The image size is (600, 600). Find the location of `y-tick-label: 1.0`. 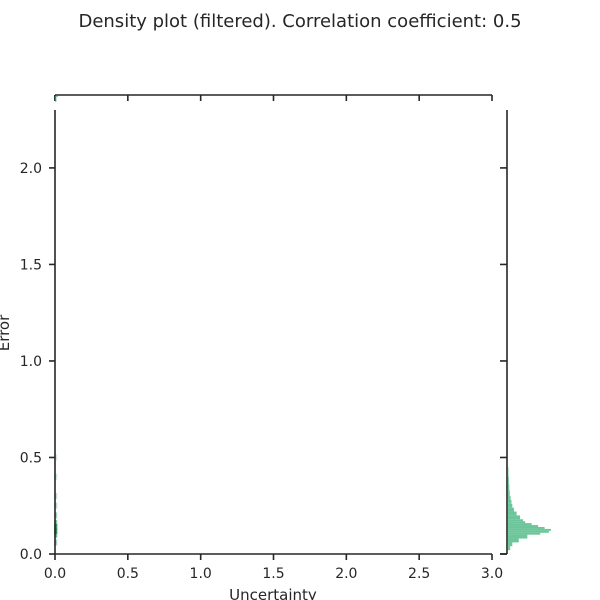

y-tick-label: 1.0 is located at coordinates (31, 362).